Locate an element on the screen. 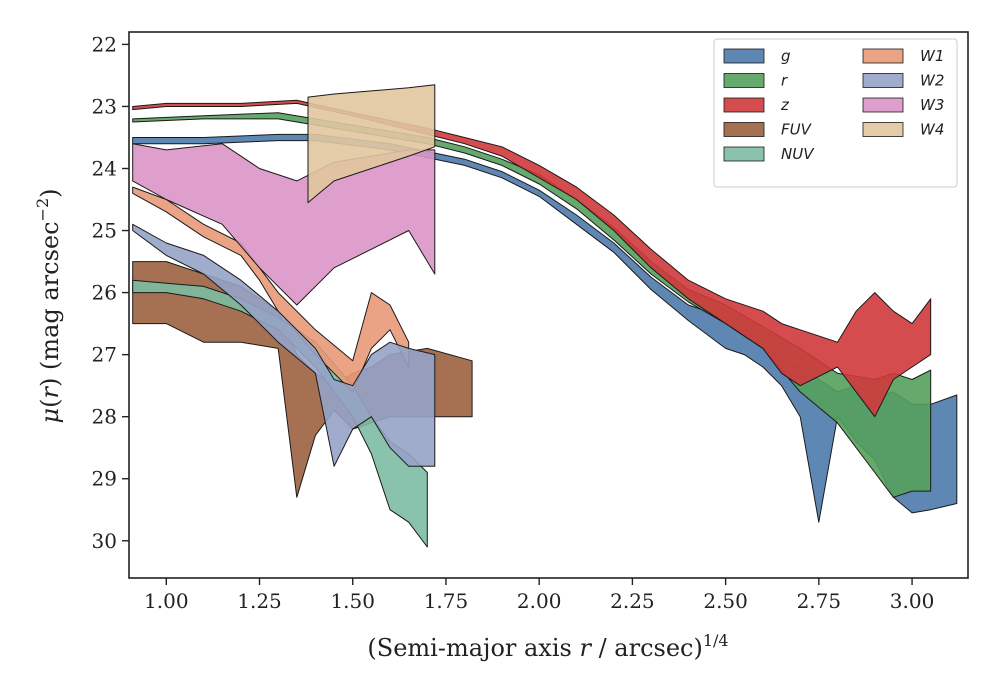 This screenshot has height=700, width=1000. y-tick-label: 29 is located at coordinates (104, 479).